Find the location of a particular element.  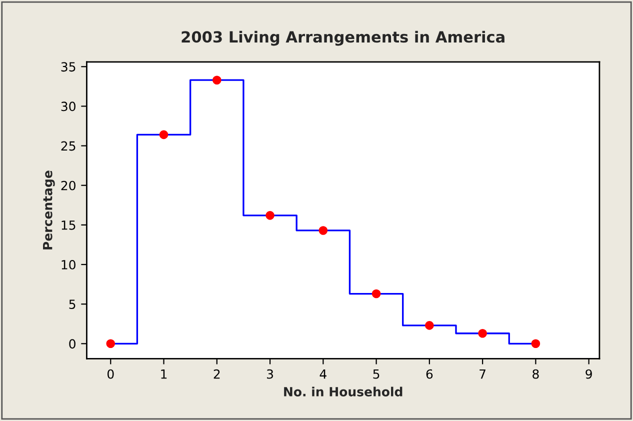

y-tick-label: 15 is located at coordinates (69, 225).